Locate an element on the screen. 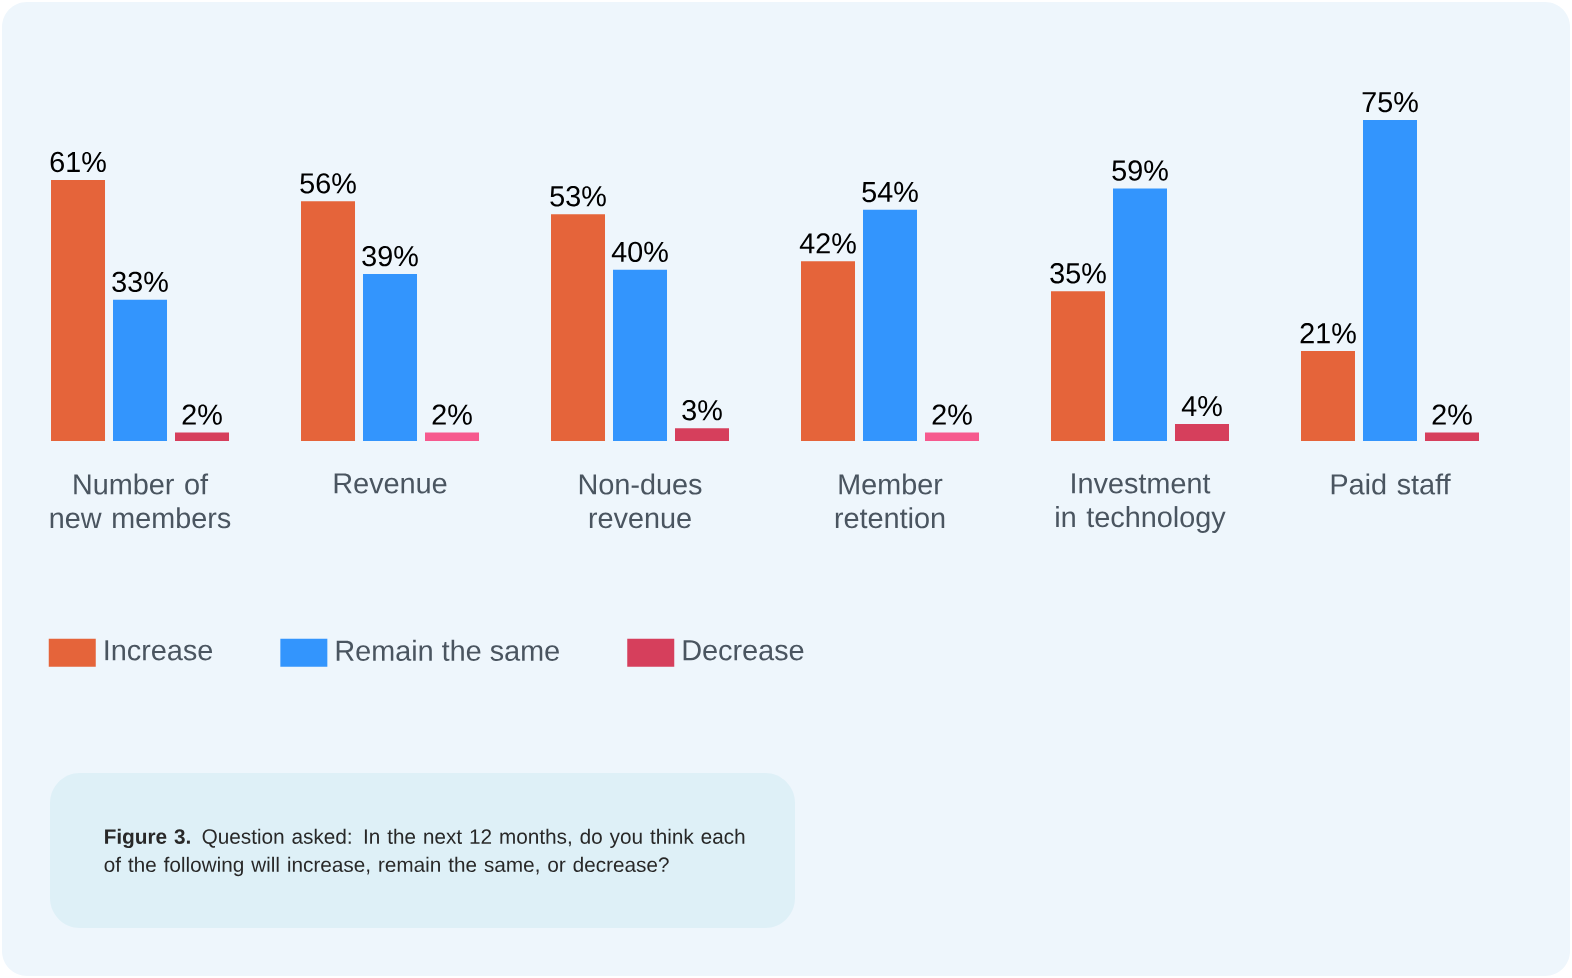  x-tick-label: Member retention is located at coordinates (890, 501).